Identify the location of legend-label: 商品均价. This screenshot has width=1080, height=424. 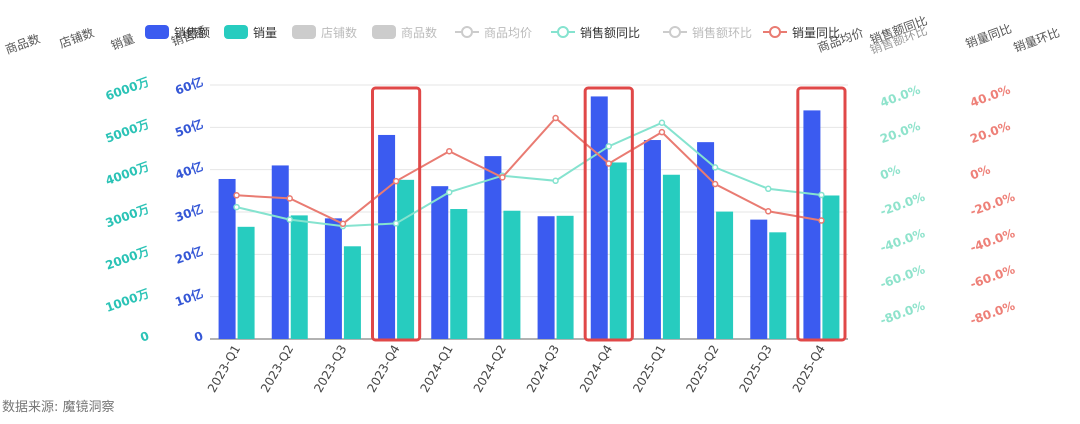
(508, 32).